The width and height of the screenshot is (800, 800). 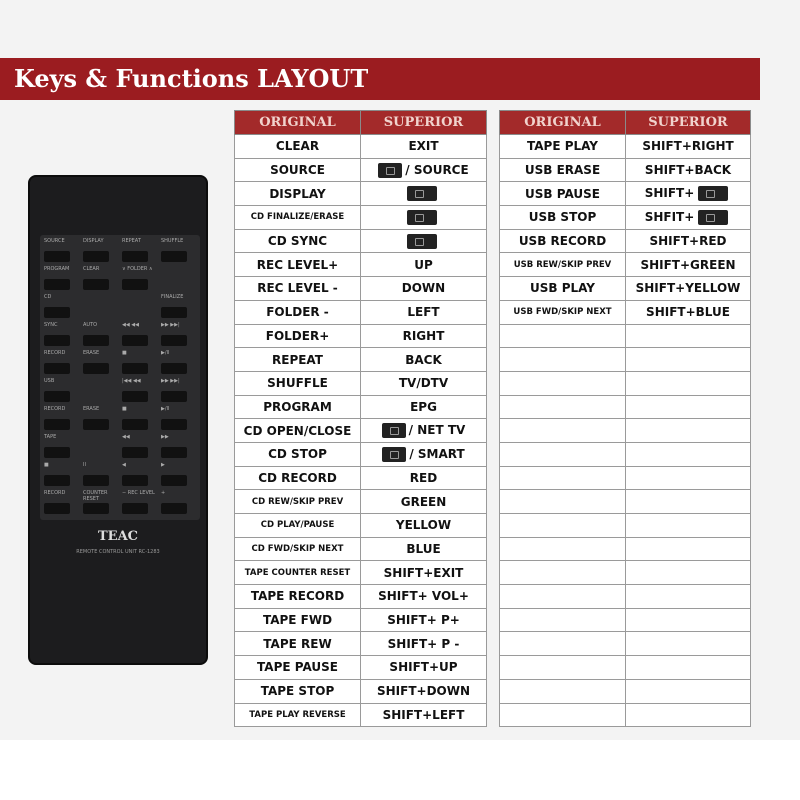 I want to click on superior-key-cell: SHFIT+, so click(x=688, y=217).